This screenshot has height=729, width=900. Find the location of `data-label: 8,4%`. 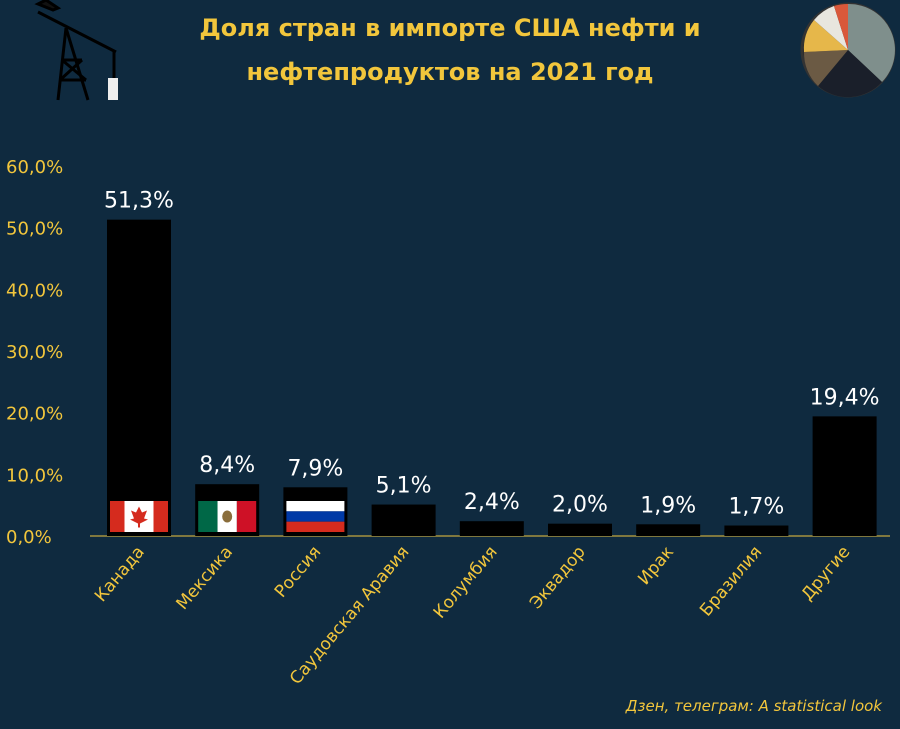

data-label: 8,4% is located at coordinates (227, 465).